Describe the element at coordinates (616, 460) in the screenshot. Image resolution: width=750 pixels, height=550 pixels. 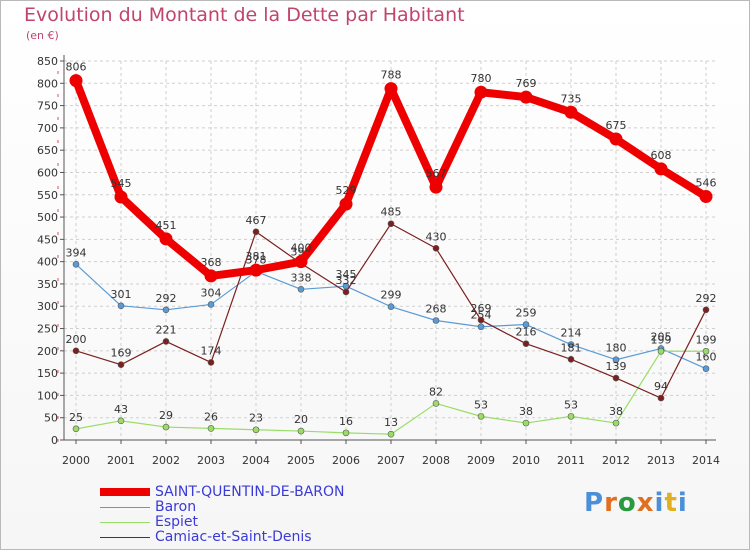
I see `x-tick-label: 2012` at that location.